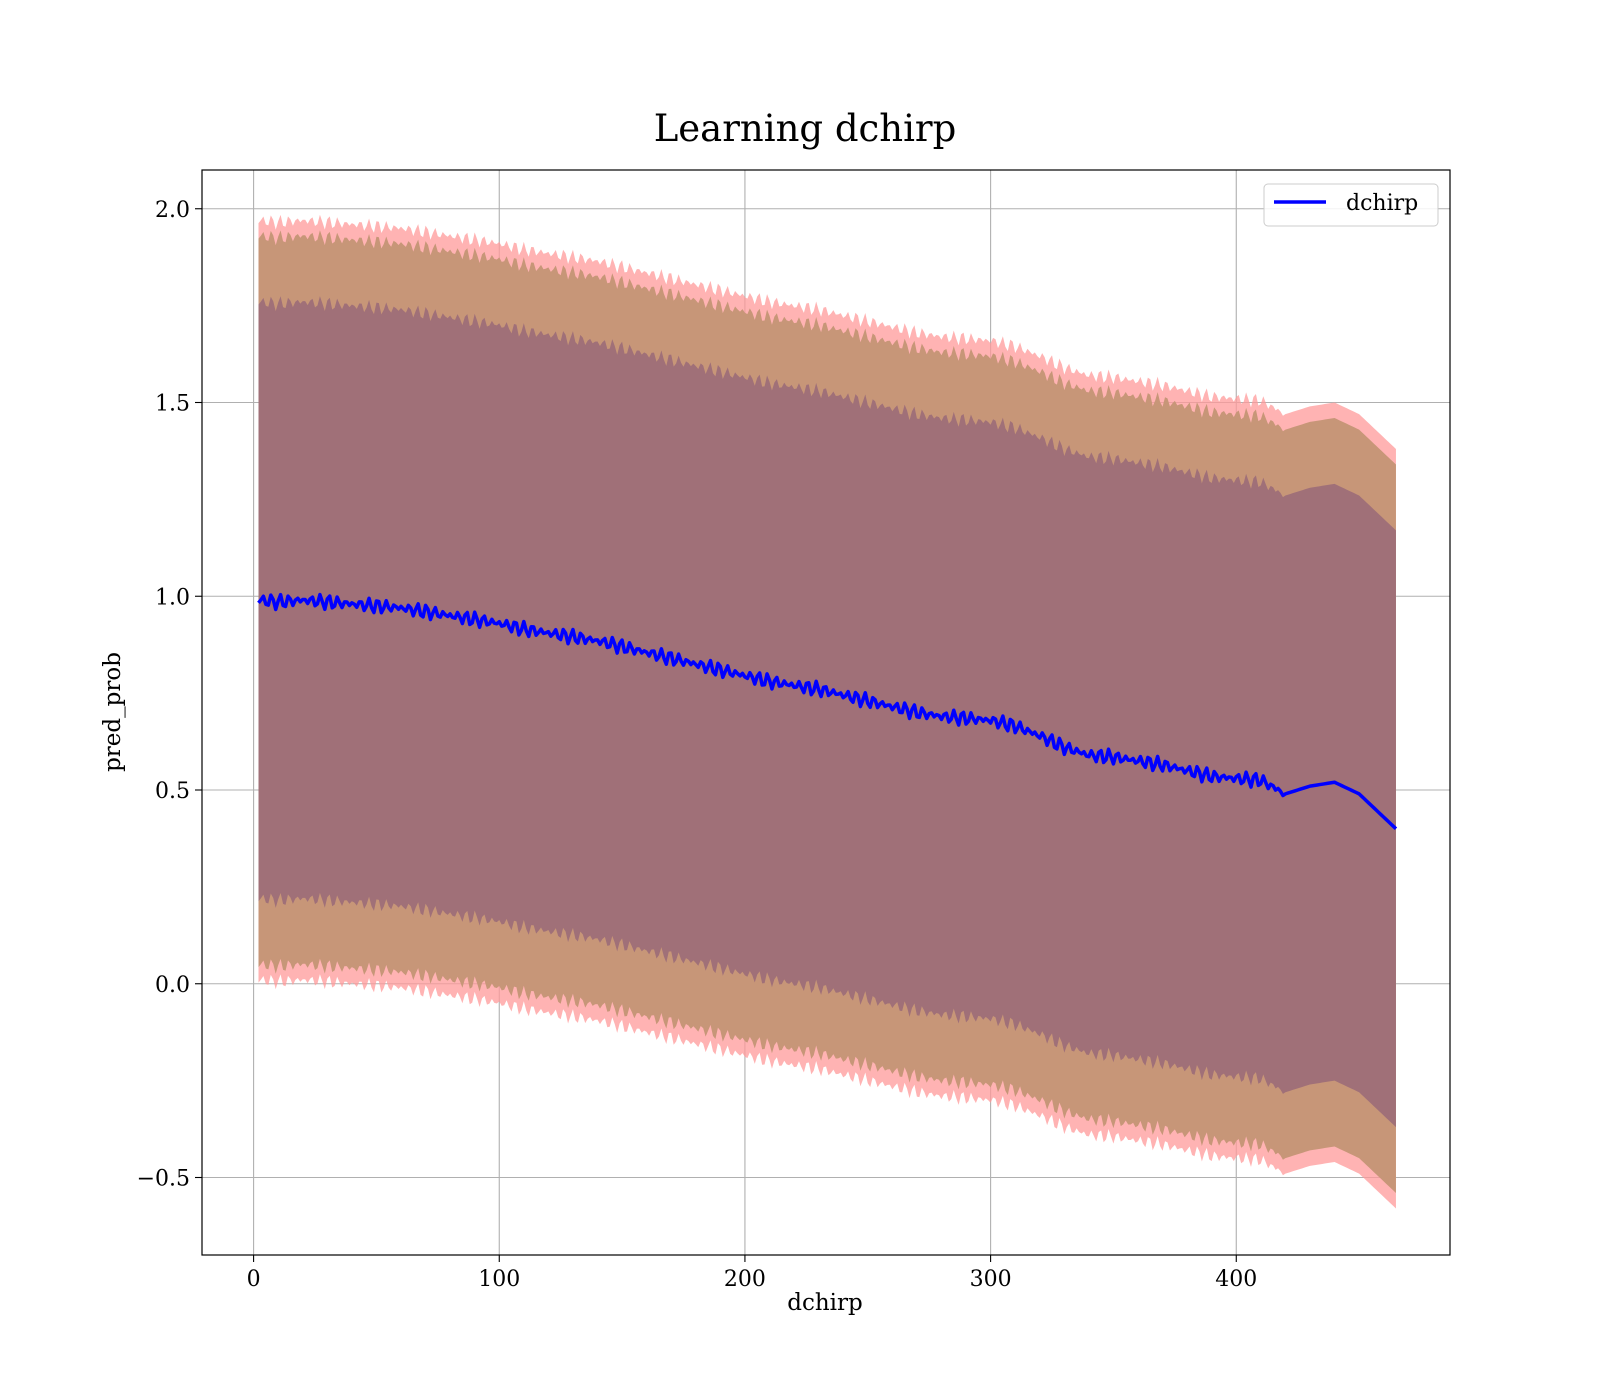  What do you see at coordinates (1382, 203) in the screenshot?
I see `legend-label: dchirp` at bounding box center [1382, 203].